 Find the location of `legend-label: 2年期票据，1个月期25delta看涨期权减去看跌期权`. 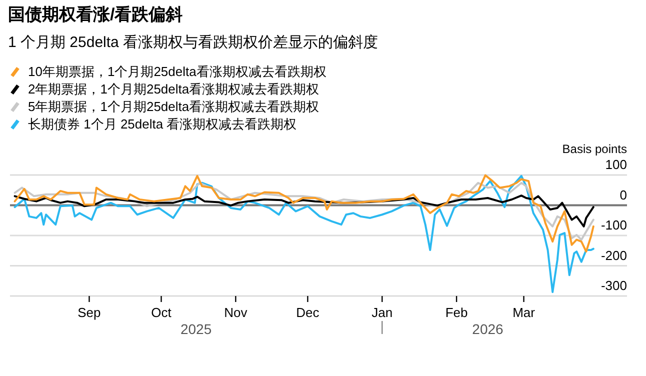

legend-label: 2年期票据，1个月期25delta看涨期权减去看跌期权 is located at coordinates (174, 89).